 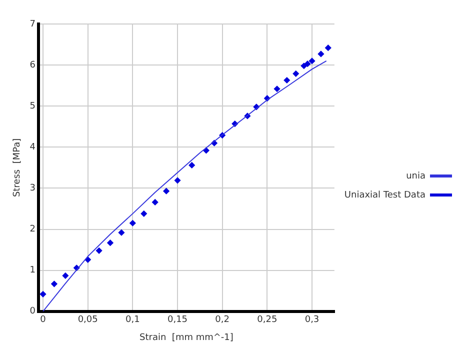 What do you see at coordinates (177, 320) in the screenshot?
I see `x-tick-label: 0,15` at bounding box center [177, 320].